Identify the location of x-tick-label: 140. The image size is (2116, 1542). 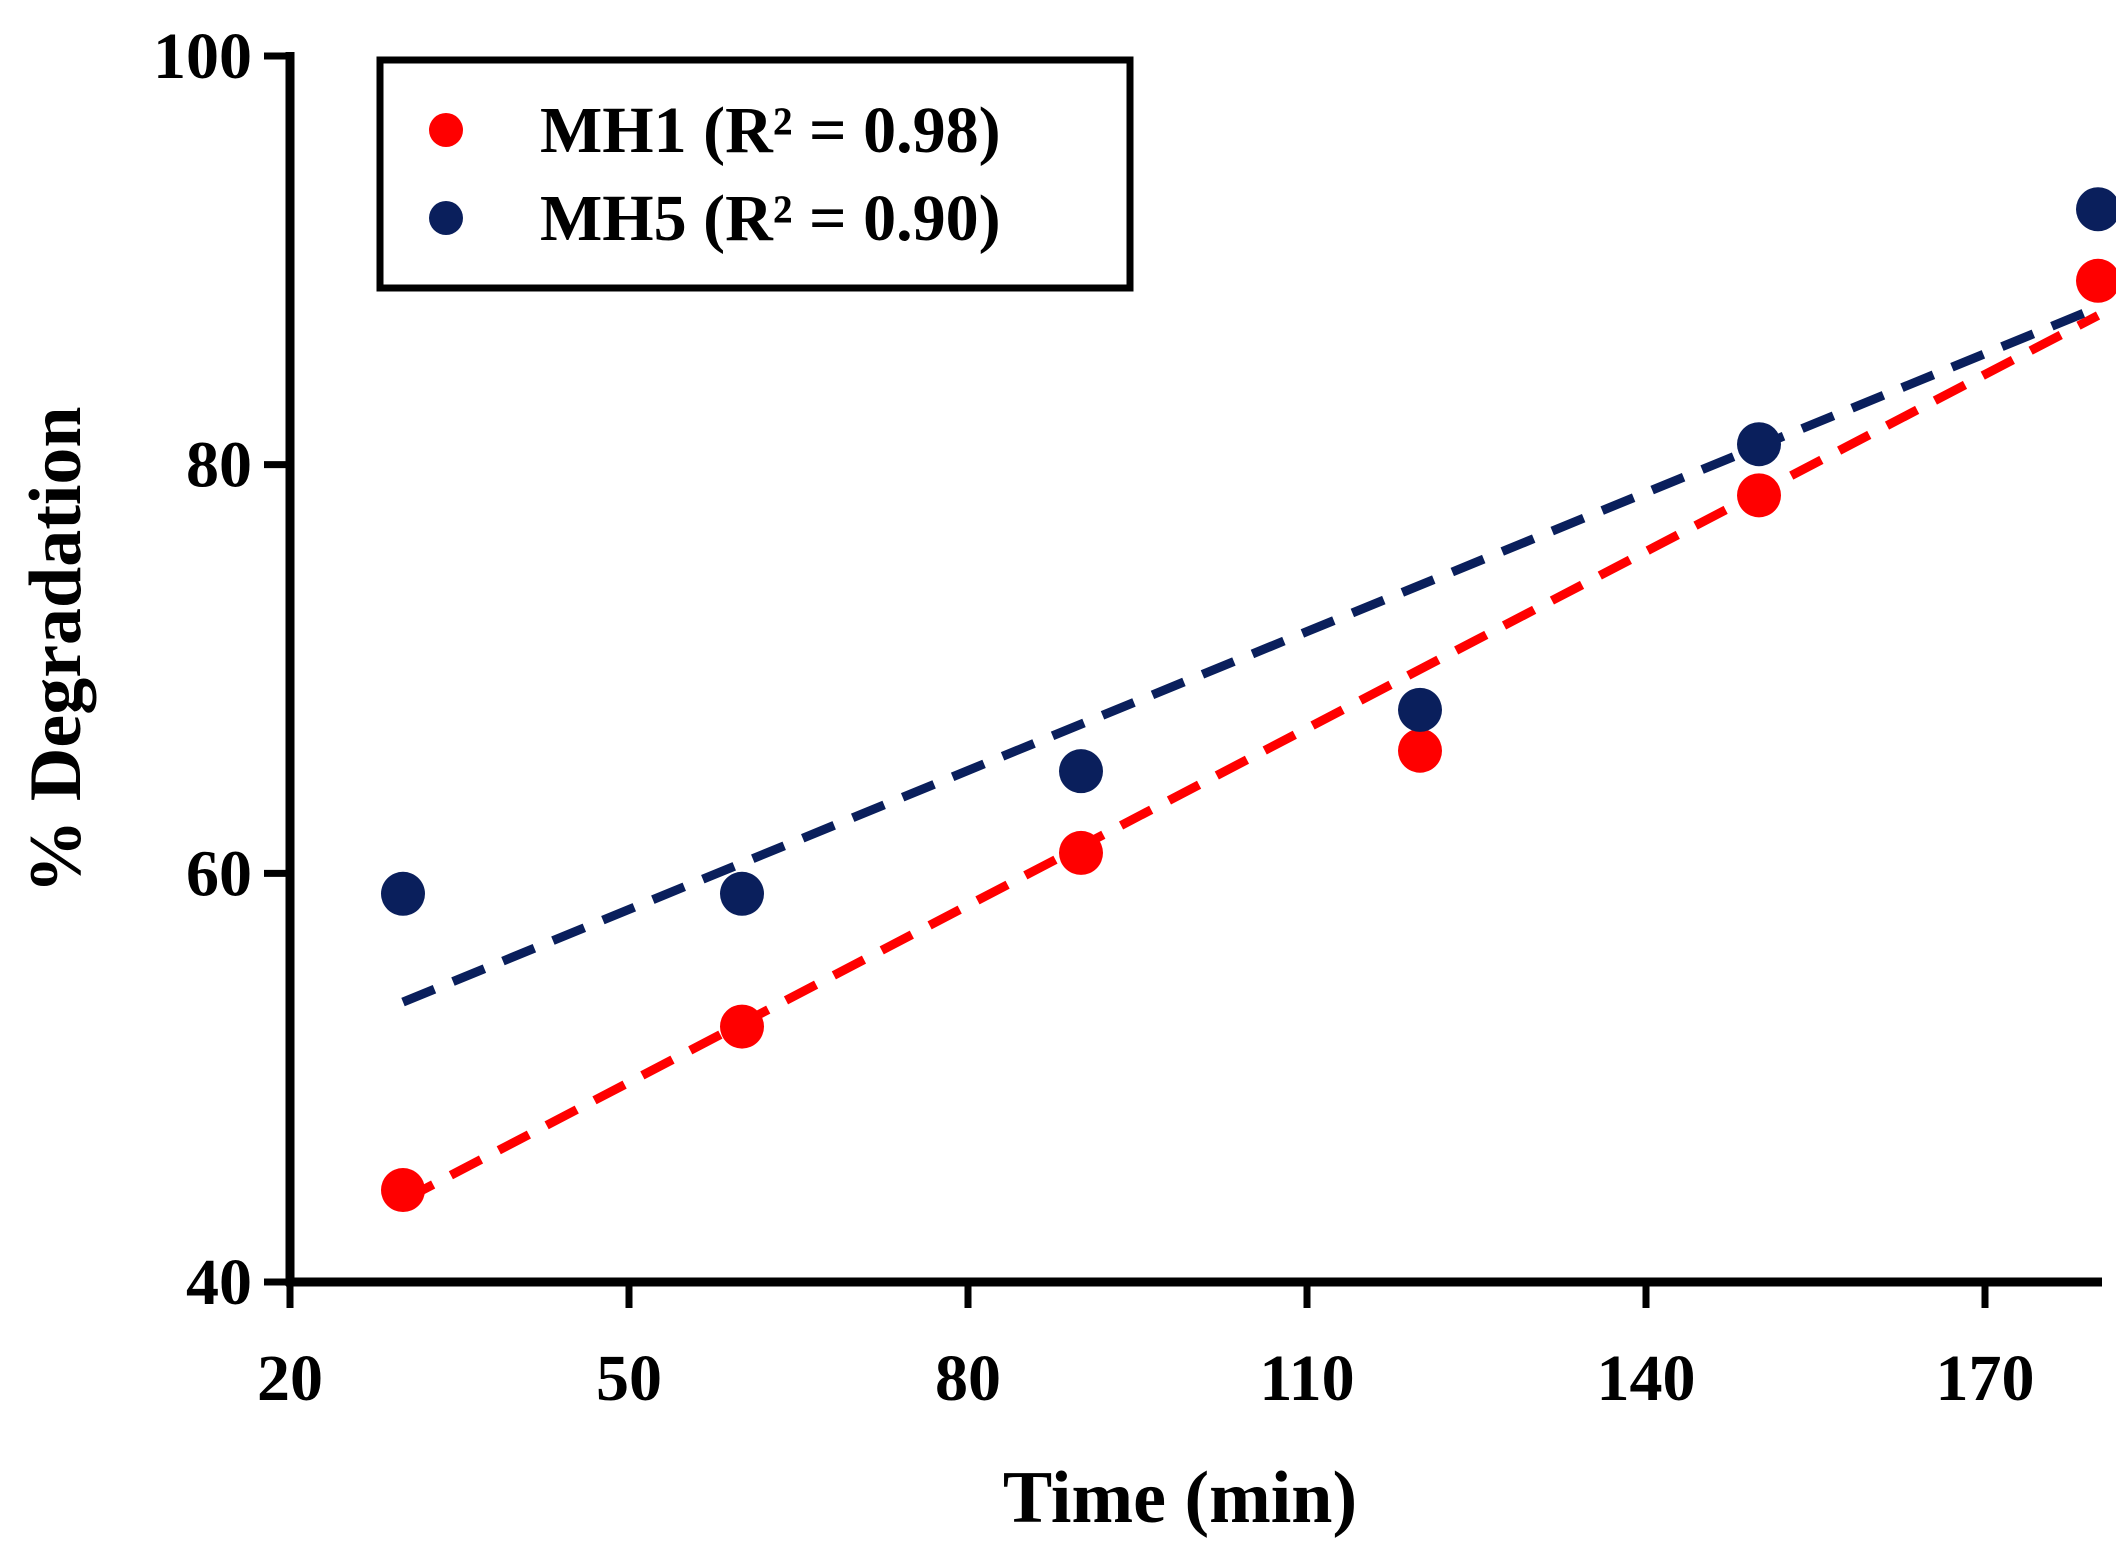
(1646, 1378).